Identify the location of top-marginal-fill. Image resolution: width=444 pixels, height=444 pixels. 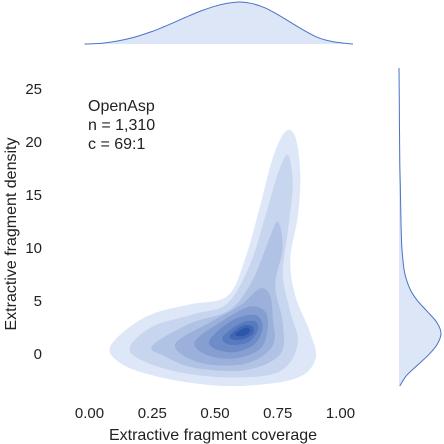
(218, 22).